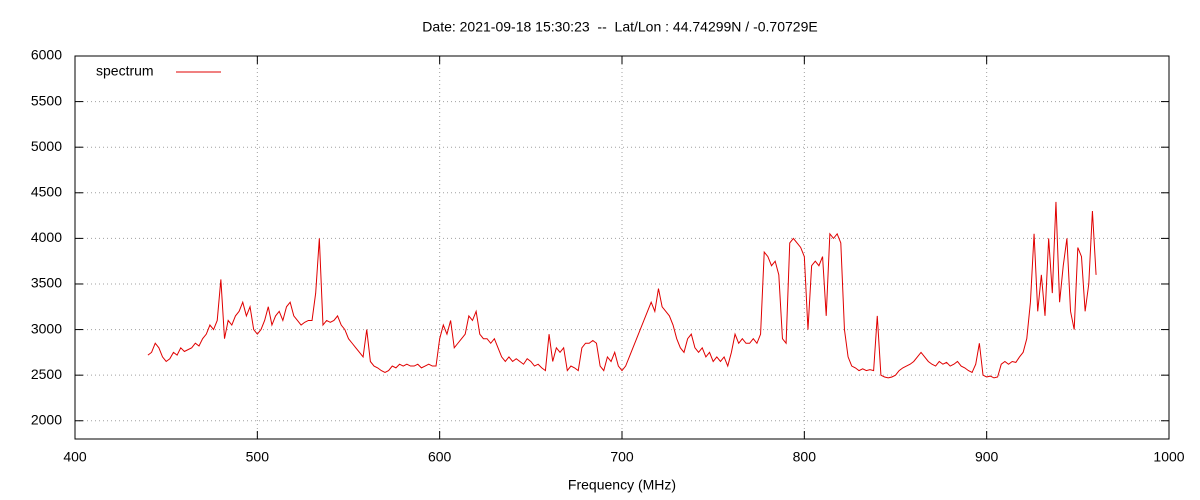 The height and width of the screenshot is (500, 1200). Describe the element at coordinates (46, 146) in the screenshot. I see `y-tick-label: 5000` at that location.